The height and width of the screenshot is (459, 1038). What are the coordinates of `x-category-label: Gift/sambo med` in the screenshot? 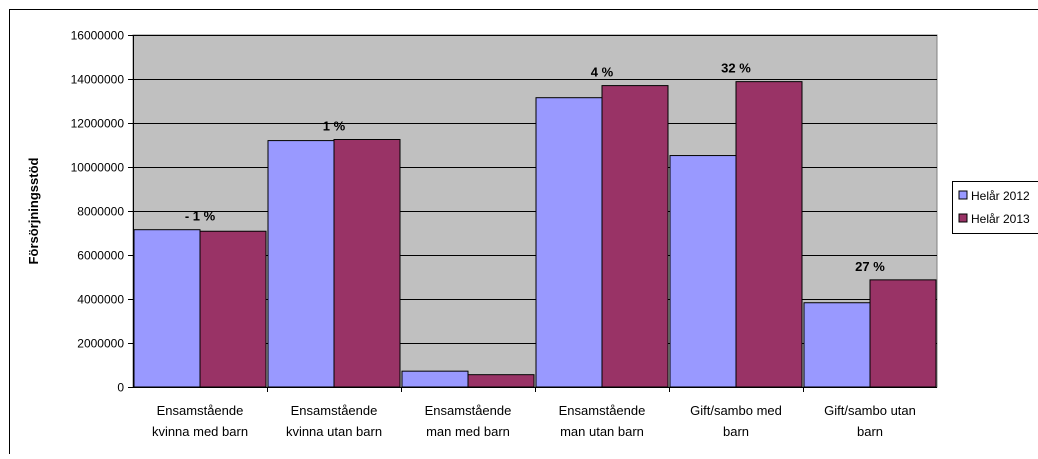 It's located at (736, 410).